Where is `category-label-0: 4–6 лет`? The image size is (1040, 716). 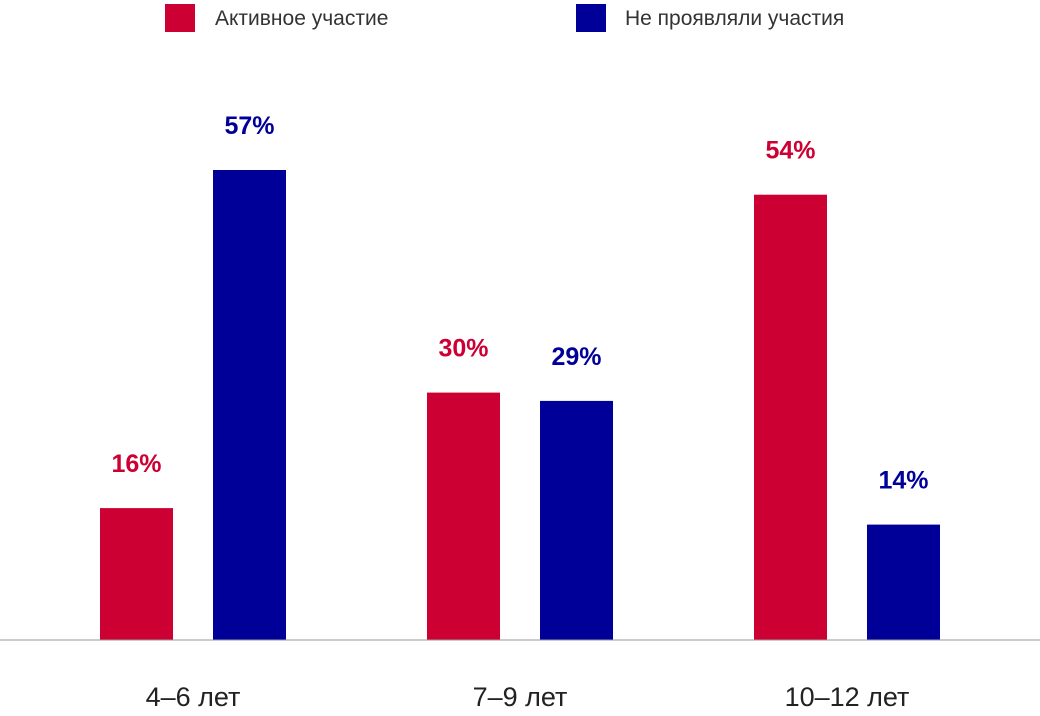
category-label-0: 4–6 лет is located at coordinates (193, 697).